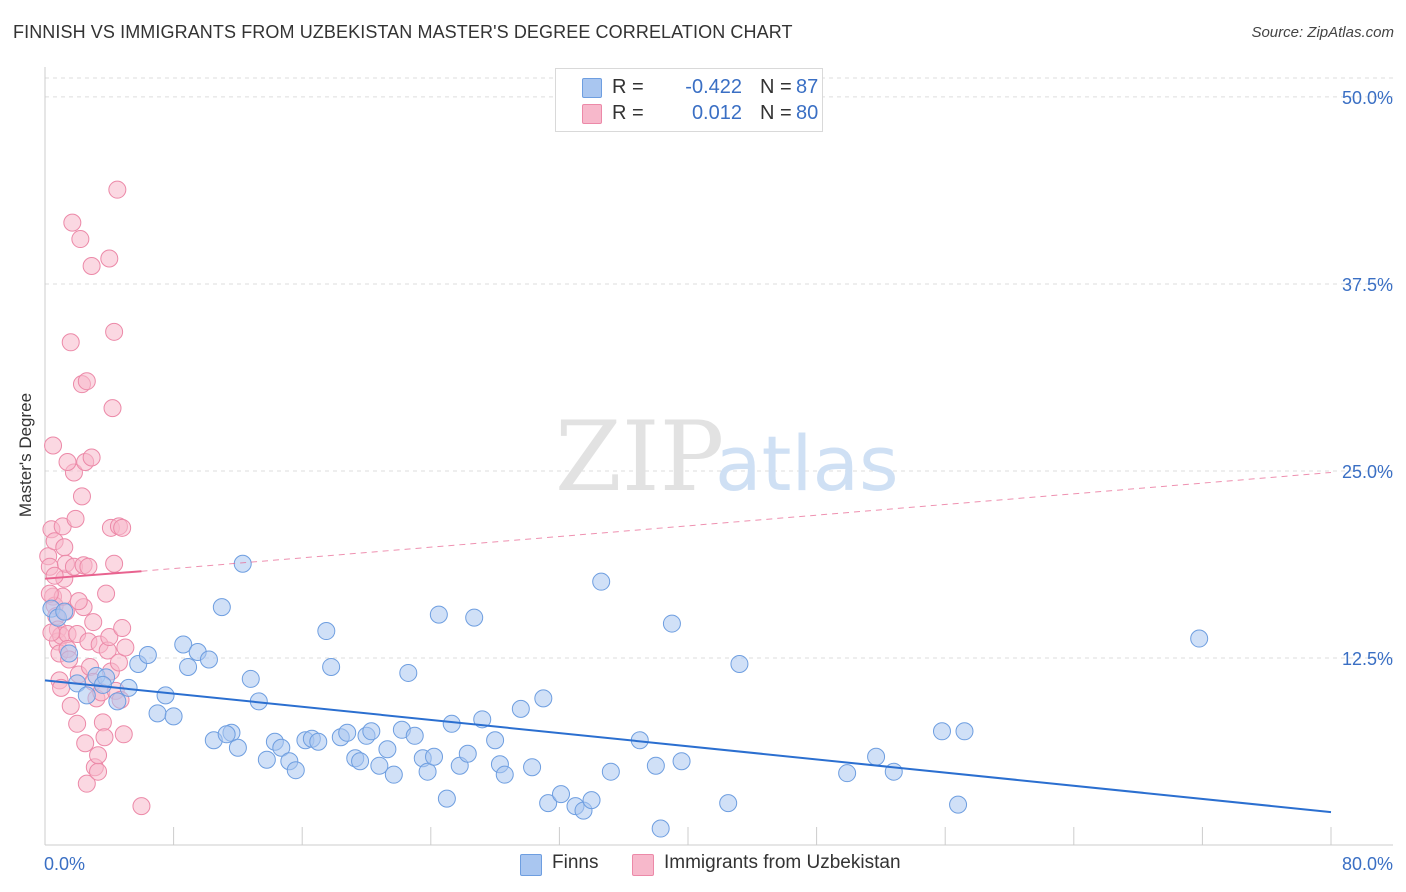 The height and width of the screenshot is (892, 1406). I want to click on legend-n-value: 80, so click(807, 113).